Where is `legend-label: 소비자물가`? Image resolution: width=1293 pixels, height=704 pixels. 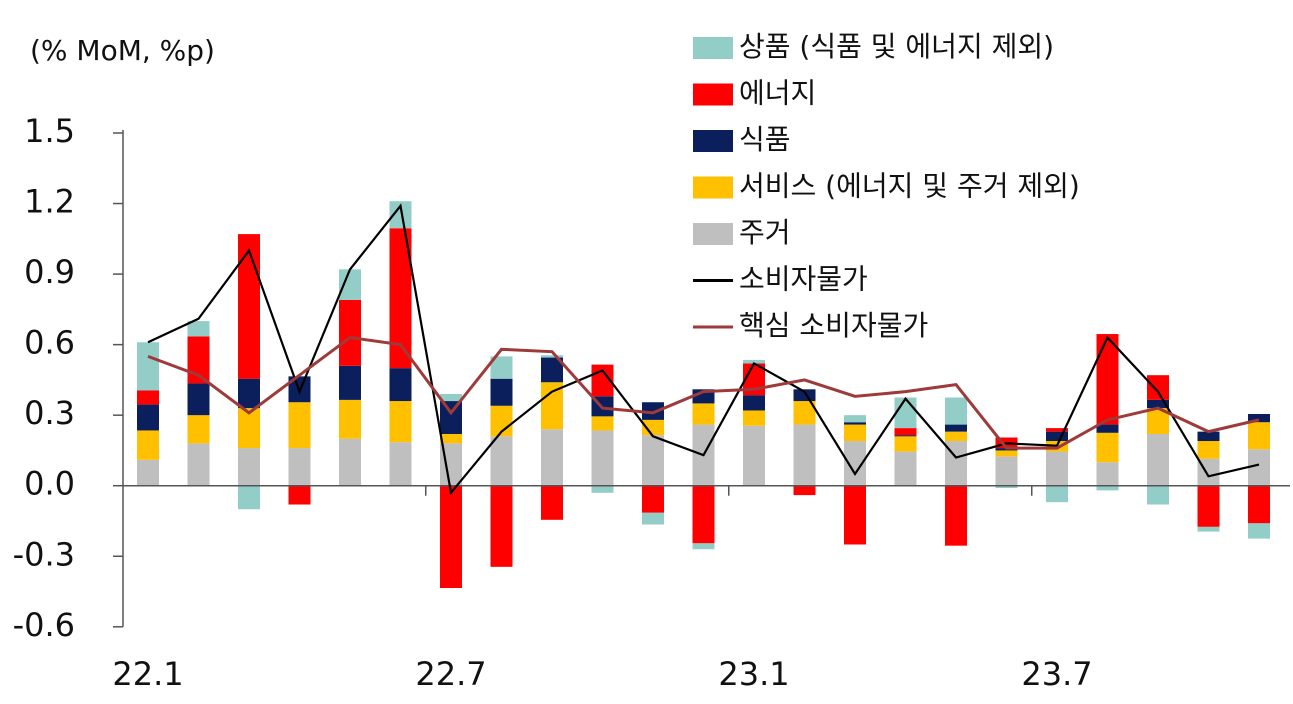
legend-label: 소비자물가 is located at coordinates (803, 279).